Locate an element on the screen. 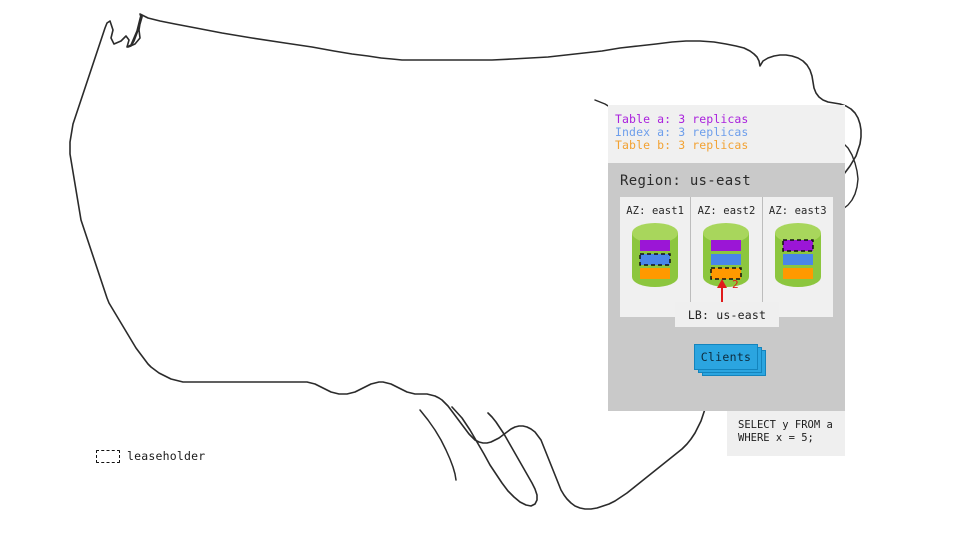 Image resolution: width=960 pixels, height=540 pixels. range-index-a-east2 is located at coordinates (726, 259).